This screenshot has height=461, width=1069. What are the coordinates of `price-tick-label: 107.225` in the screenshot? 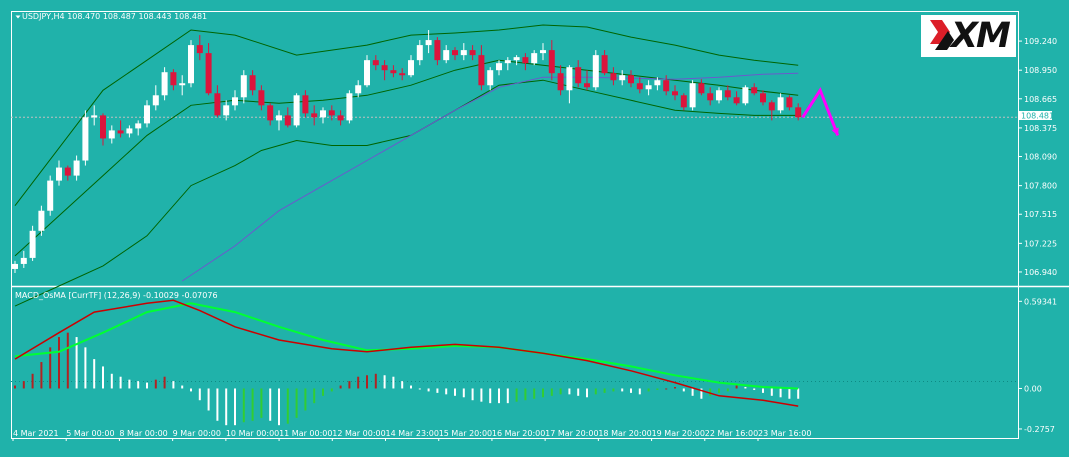 It's located at (1040, 243).